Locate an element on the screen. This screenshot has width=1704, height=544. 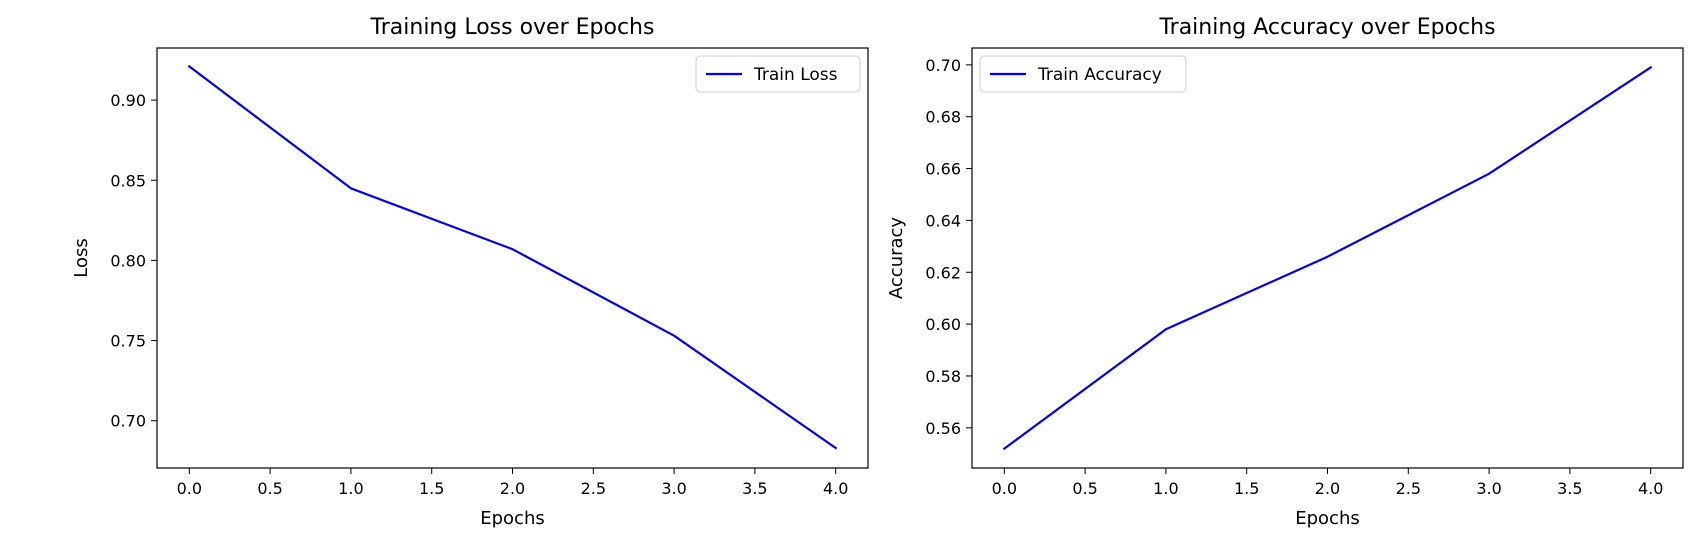
loss-x-tick-label: 0.5 is located at coordinates (269, 488).